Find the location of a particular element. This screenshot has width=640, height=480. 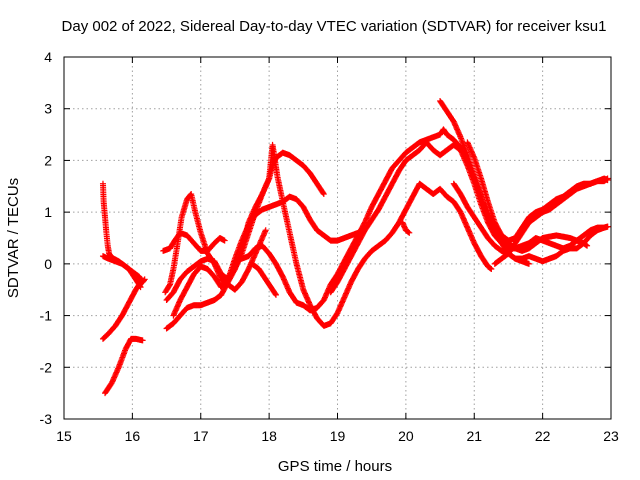

x-tick-label: 22 is located at coordinates (543, 436).